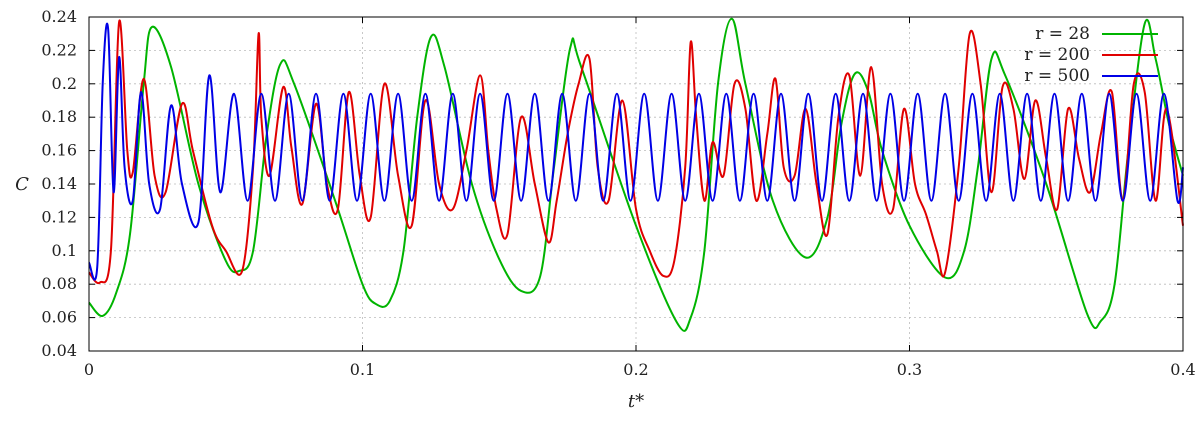  Describe the element at coordinates (59, 16) in the screenshot. I see `y-tick-label: 0.24` at that location.